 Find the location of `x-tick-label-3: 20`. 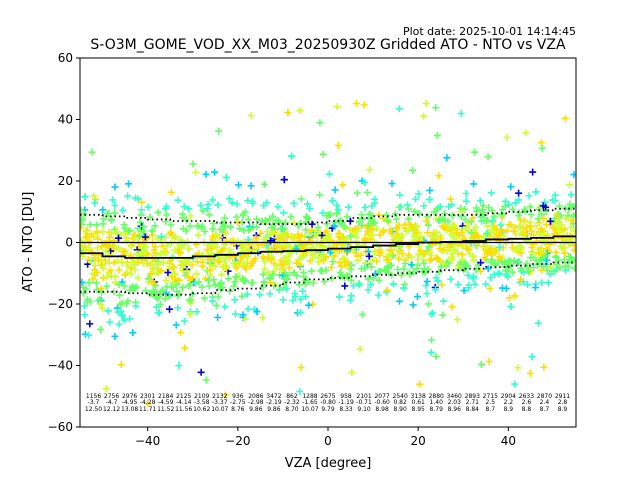

x-tick-label-3: 20 is located at coordinates (418, 441).